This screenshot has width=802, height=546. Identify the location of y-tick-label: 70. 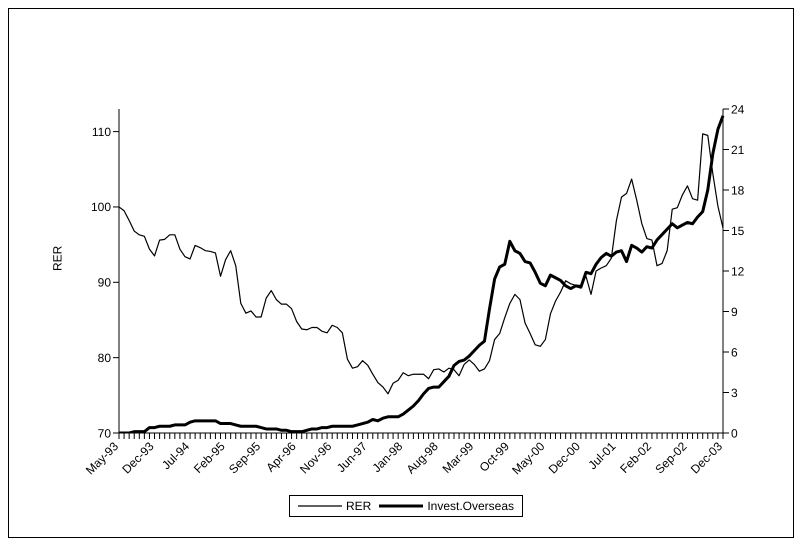
(105, 433).